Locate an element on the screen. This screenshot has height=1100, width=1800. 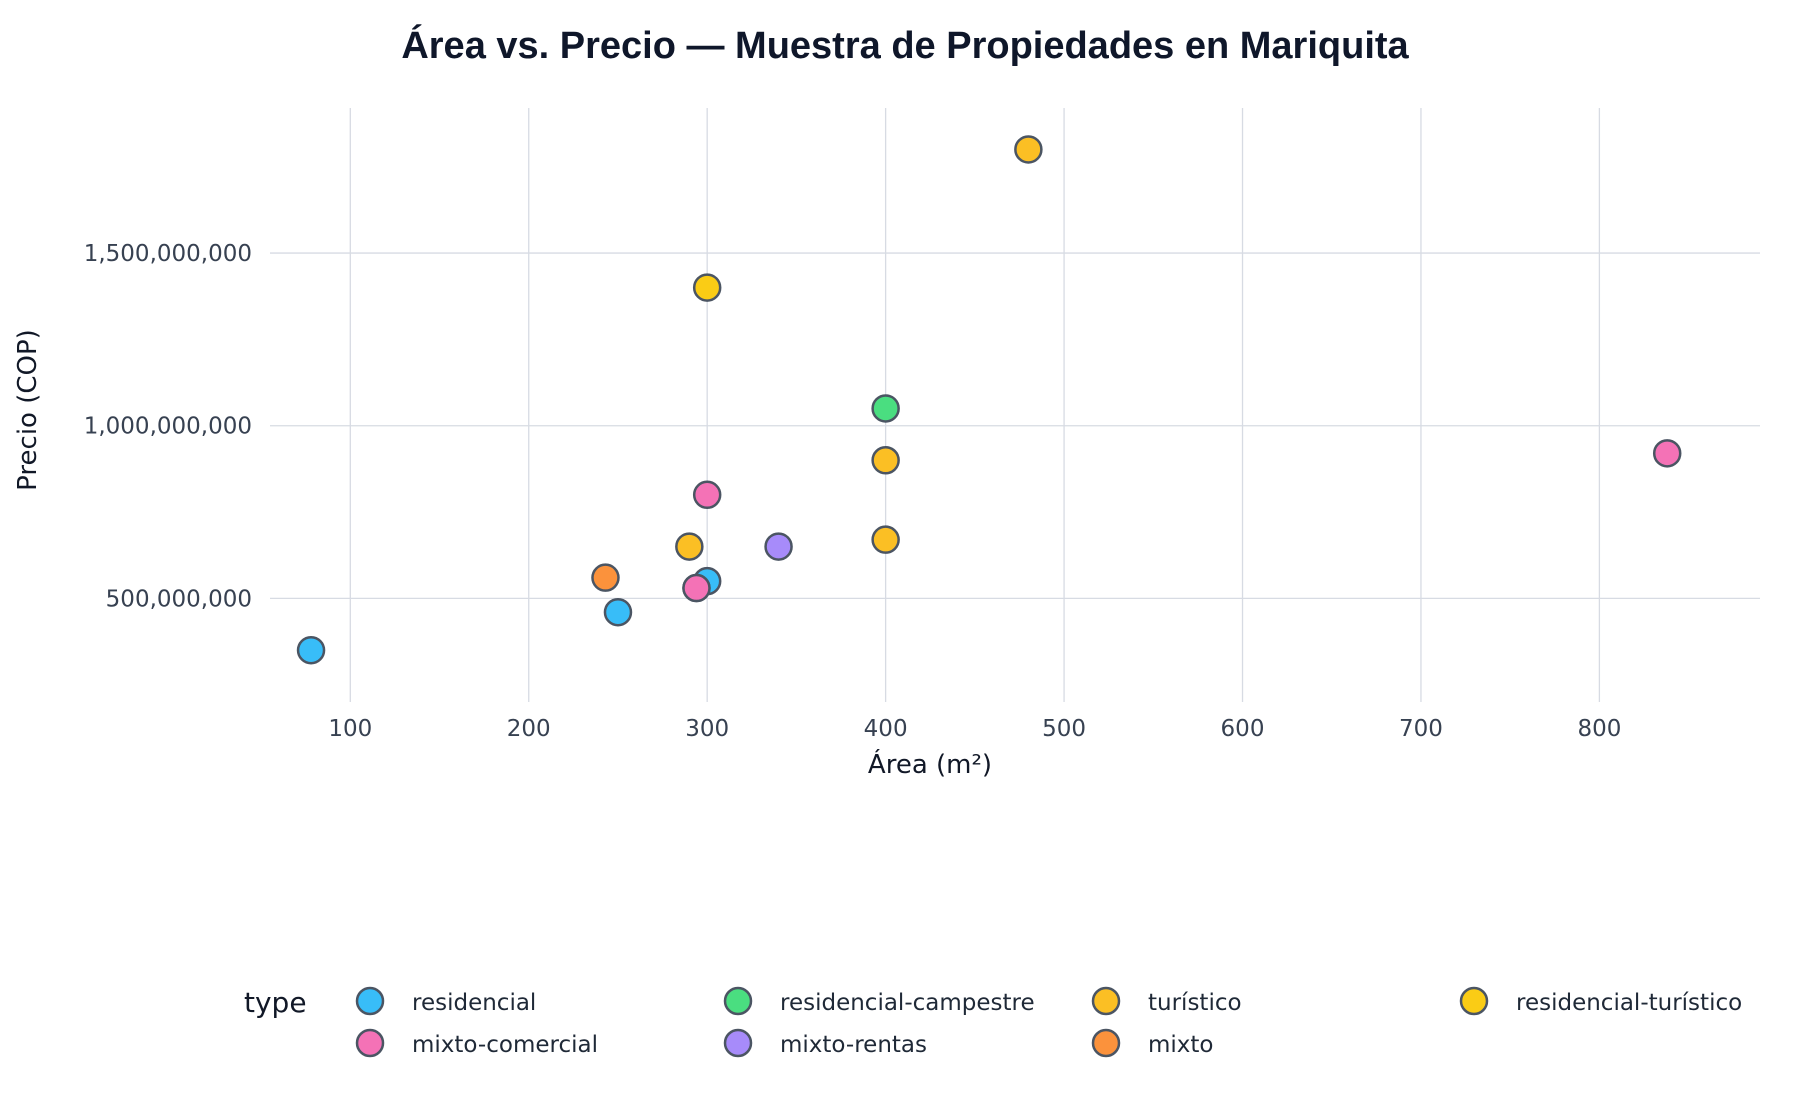
y-tick-label: 1,000,000,000 is located at coordinates (168, 427).